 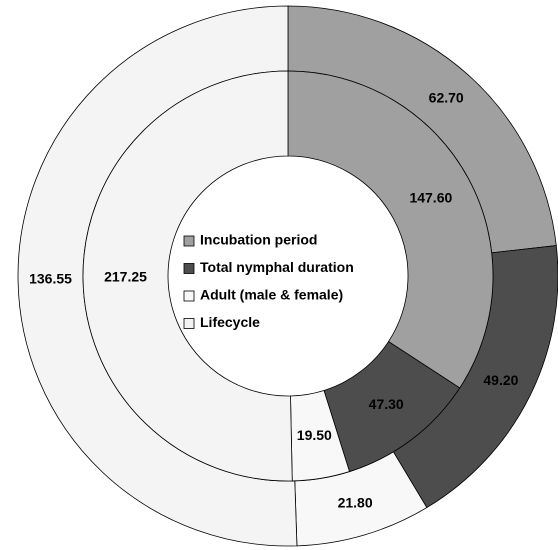 What do you see at coordinates (125, 276) in the screenshot?
I see `value-label: 217.25` at bounding box center [125, 276].